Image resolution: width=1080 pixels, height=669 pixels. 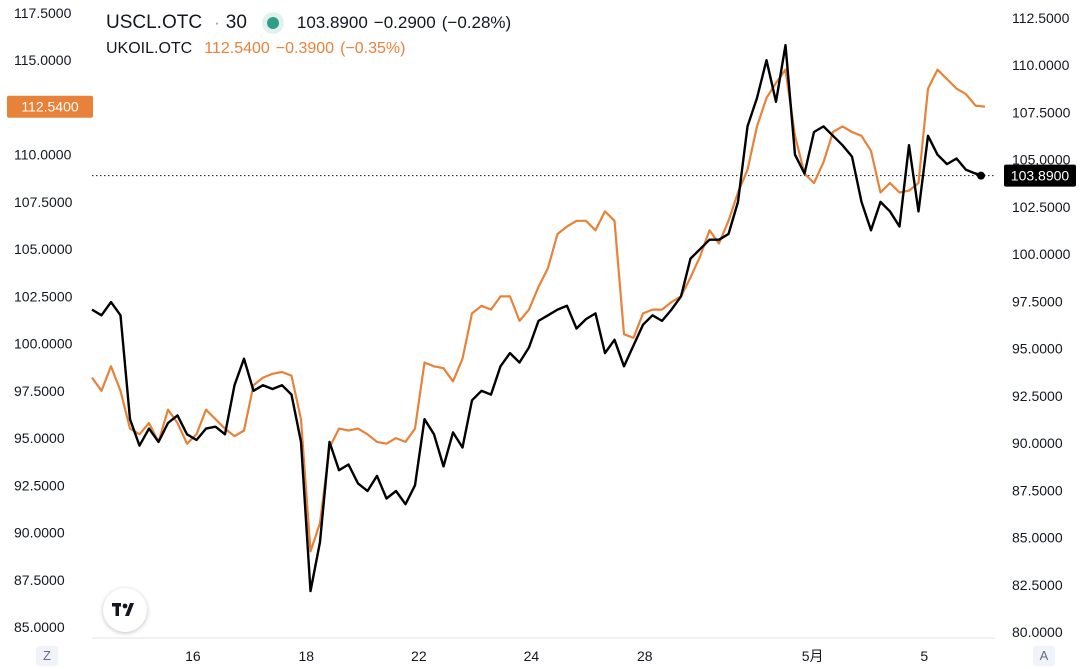 I want to click on legend-symbol-uscl: USCL.OTC, so click(x=154, y=22).